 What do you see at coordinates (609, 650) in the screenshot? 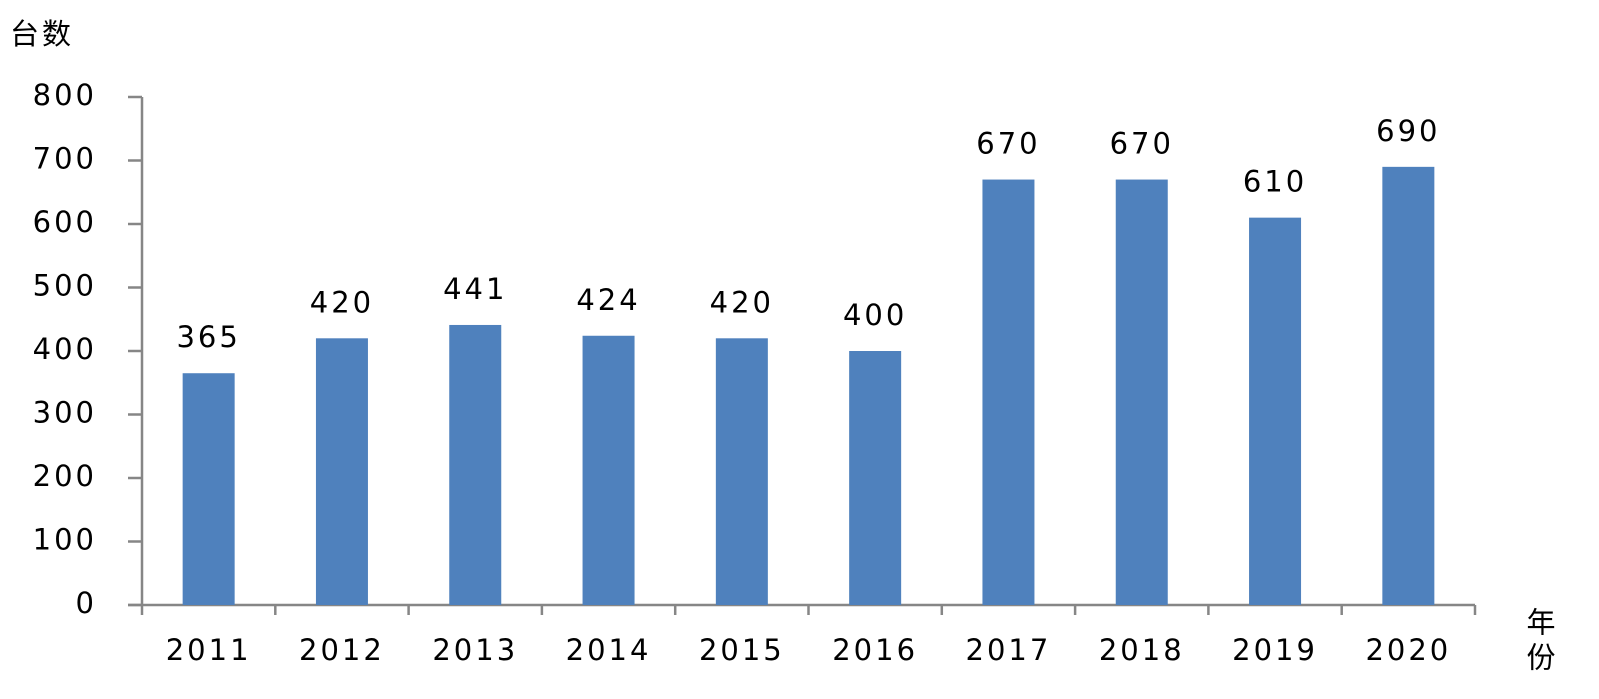
I see `x-tick-label: 2014` at bounding box center [609, 650].